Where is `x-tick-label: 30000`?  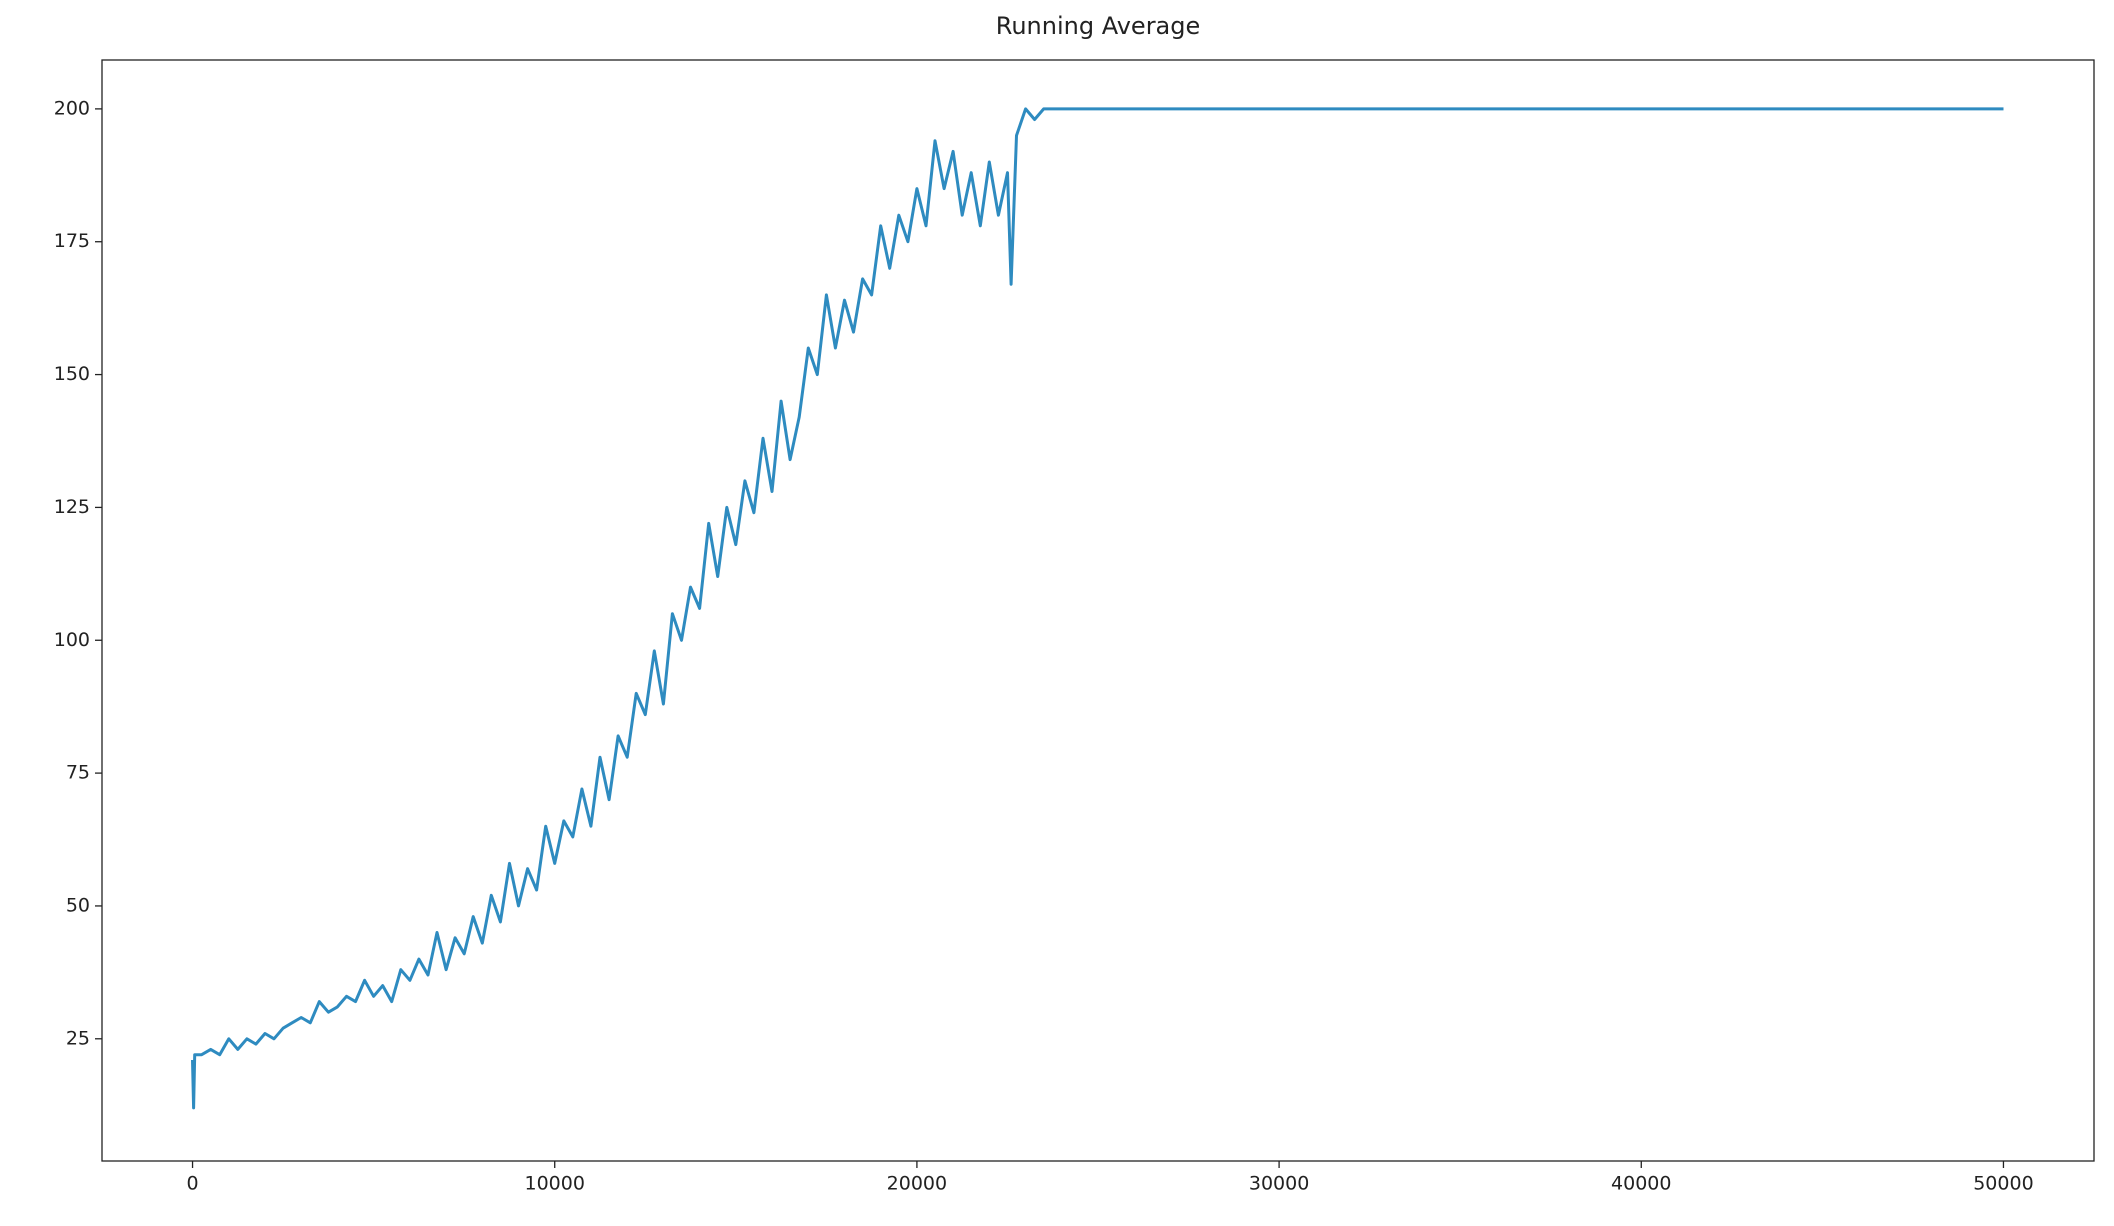
x-tick-label: 30000 is located at coordinates (1279, 1184).